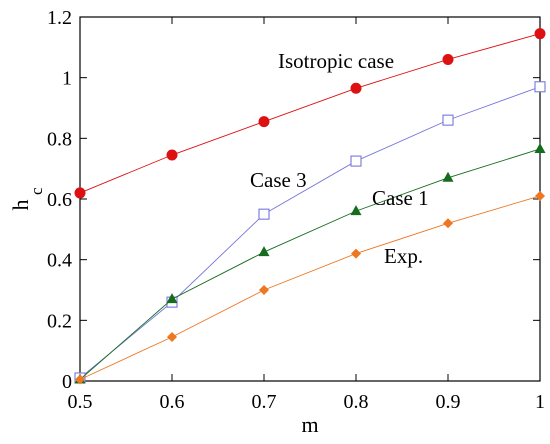 This screenshot has height=444, width=550. What do you see at coordinates (336, 61) in the screenshot?
I see `series-label: Isotropic case` at bounding box center [336, 61].